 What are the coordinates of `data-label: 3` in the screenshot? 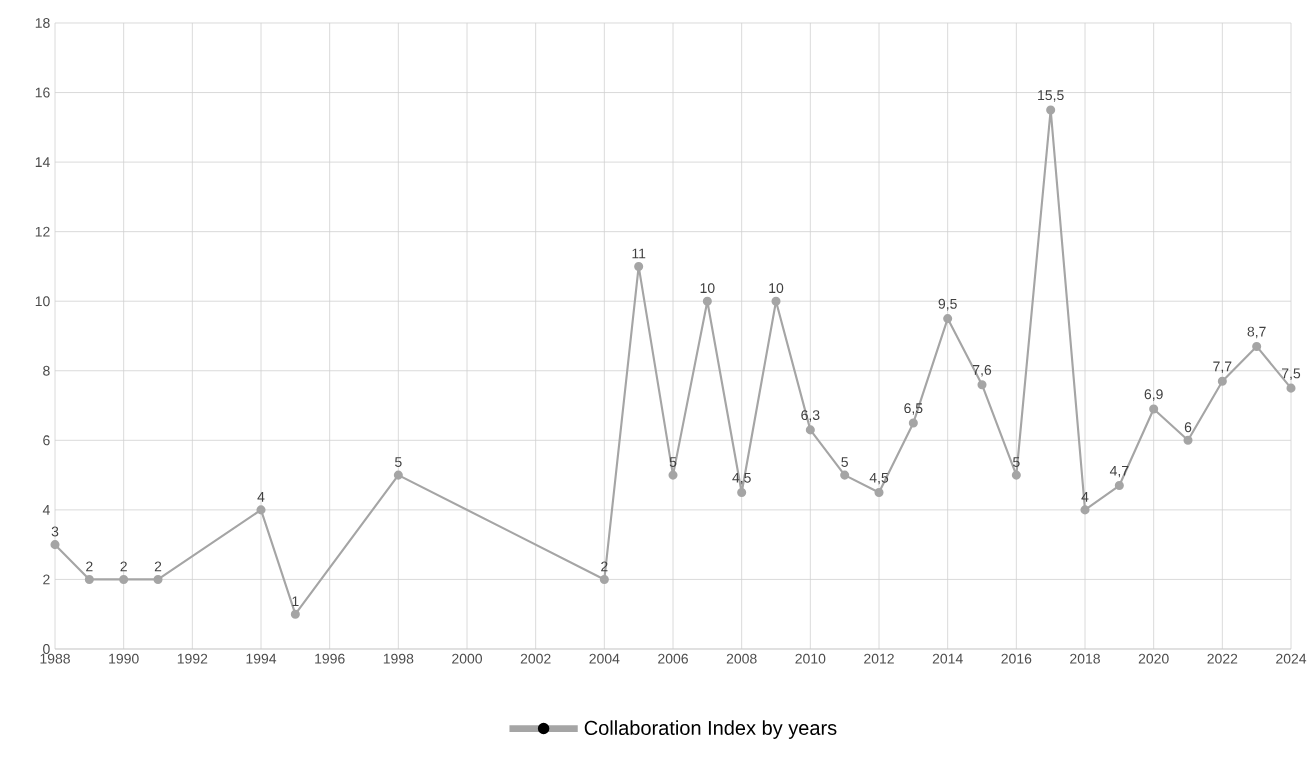 It's located at (55, 531).